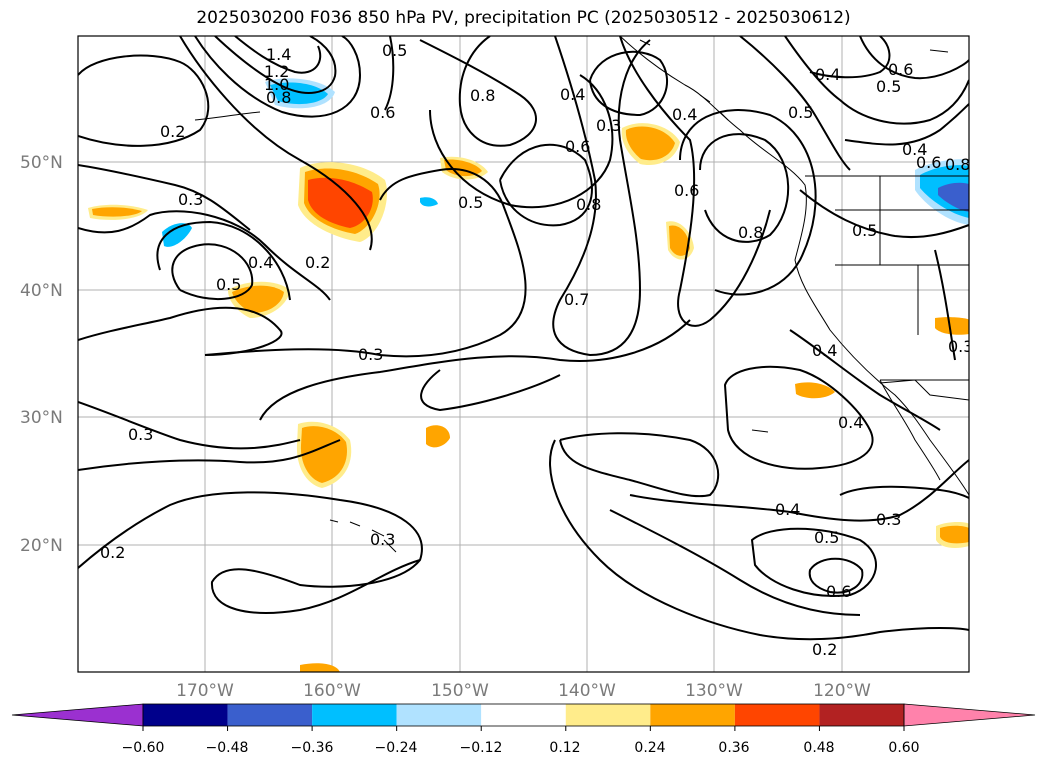  Describe the element at coordinates (41, 163) in the screenshot. I see `lat-label: 50°N` at that location.